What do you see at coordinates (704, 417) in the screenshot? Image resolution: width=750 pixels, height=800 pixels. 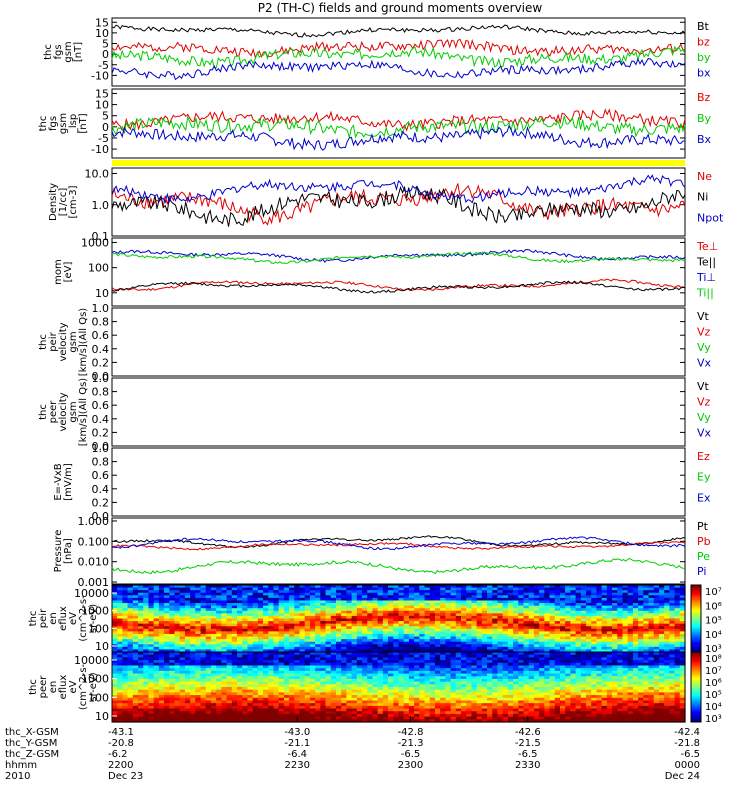 I see `legend-Vy: Vy` at bounding box center [704, 417].